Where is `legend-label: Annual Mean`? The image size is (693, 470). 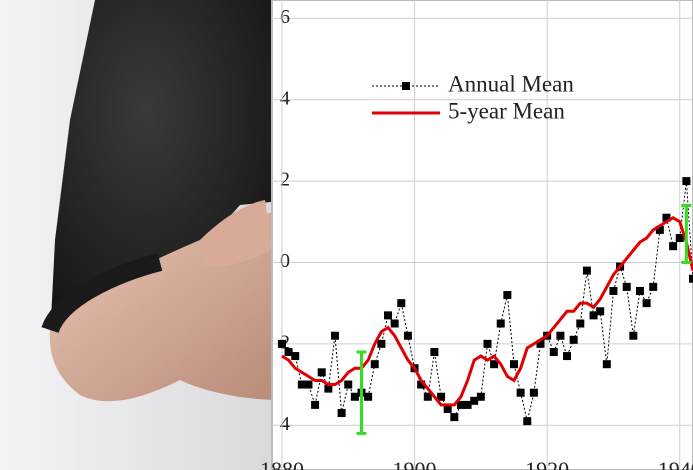 legend-label: Annual Mean is located at coordinates (511, 83).